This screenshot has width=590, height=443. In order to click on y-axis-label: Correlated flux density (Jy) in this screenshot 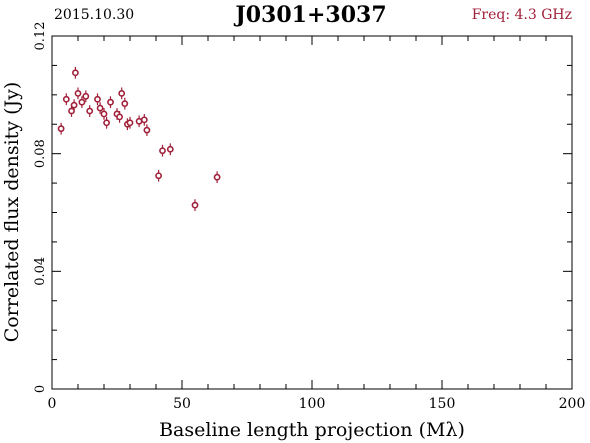, I will do `click(12, 212)`.